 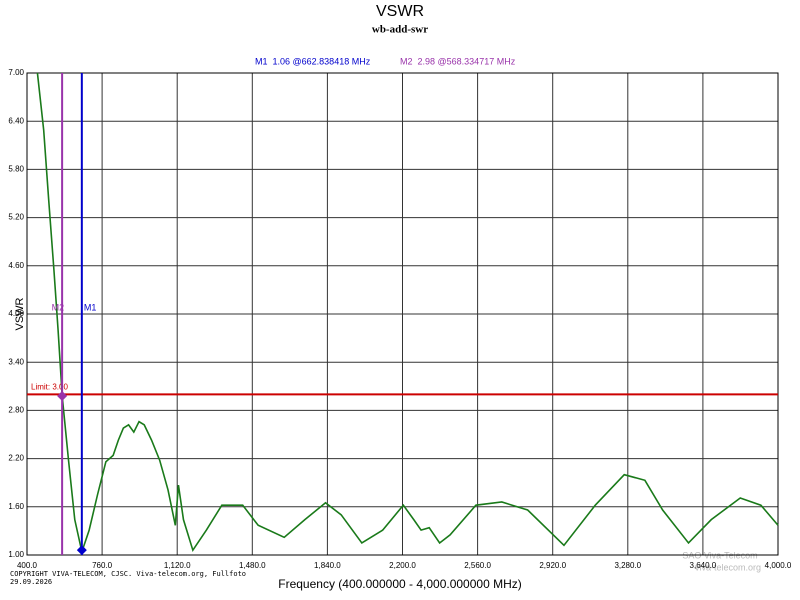 What do you see at coordinates (16, 458) in the screenshot?
I see `y-tick-label: 2.20` at bounding box center [16, 458].